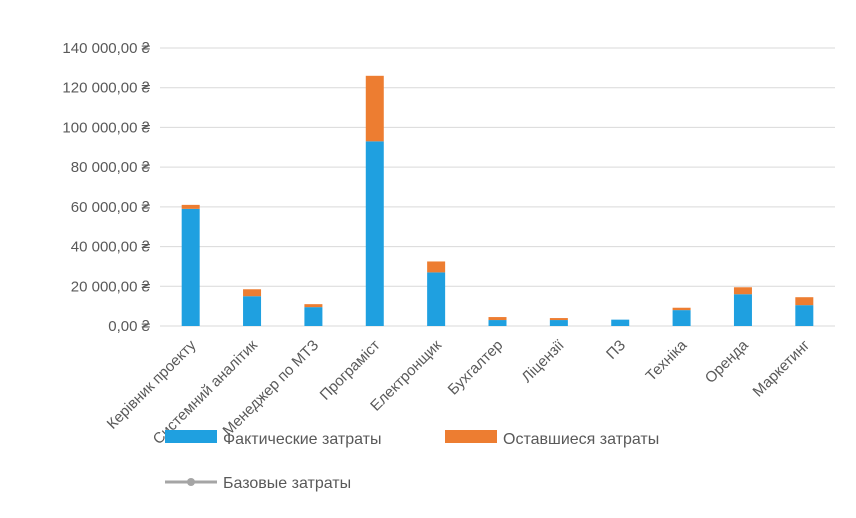 Image resolution: width=856 pixels, height=518 pixels. Describe the element at coordinates (191, 482) in the screenshot. I see `legend-swatch-base-marker` at that location.